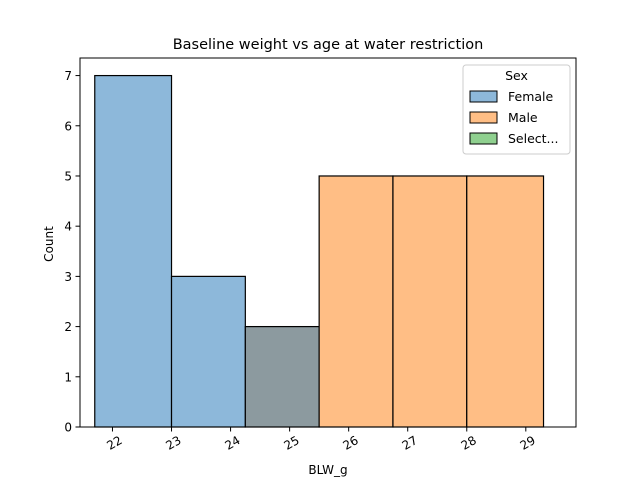 This screenshot has width=640, height=480. Describe the element at coordinates (523, 117) in the screenshot. I see `legend-entry-label: Male` at that location.